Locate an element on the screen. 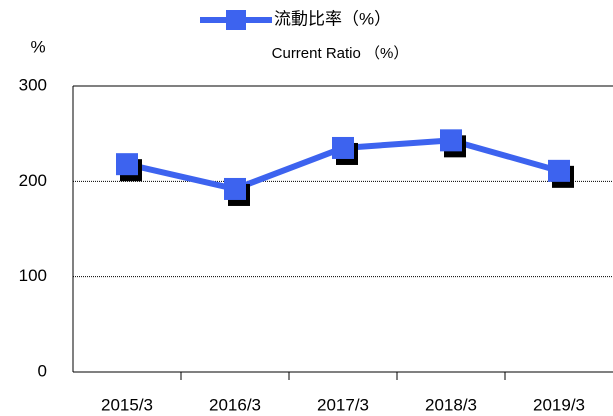 Image resolution: width=613 pixels, height=416 pixels. y-tick-label: 0 is located at coordinates (42, 370).